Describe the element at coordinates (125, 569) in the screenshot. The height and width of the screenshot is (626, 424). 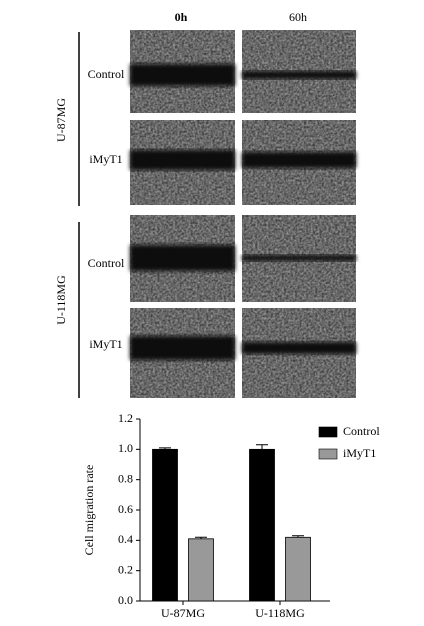
I see `y-tick-label: 0.2` at that location.